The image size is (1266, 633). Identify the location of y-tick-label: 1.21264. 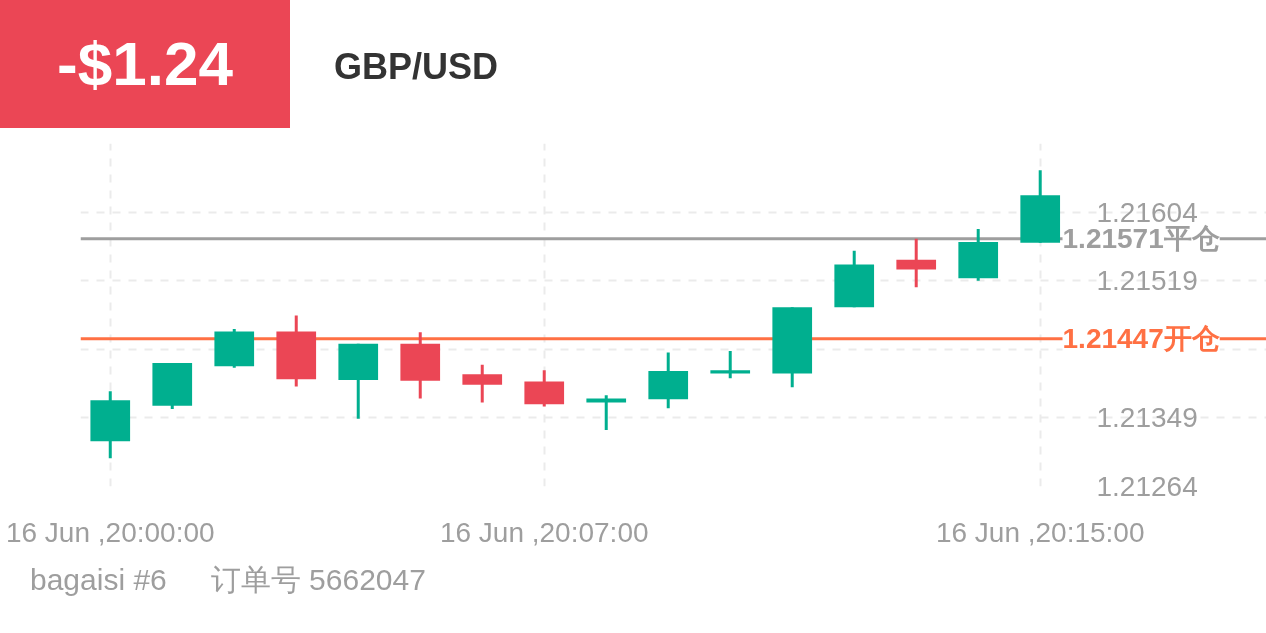
(1147, 486).